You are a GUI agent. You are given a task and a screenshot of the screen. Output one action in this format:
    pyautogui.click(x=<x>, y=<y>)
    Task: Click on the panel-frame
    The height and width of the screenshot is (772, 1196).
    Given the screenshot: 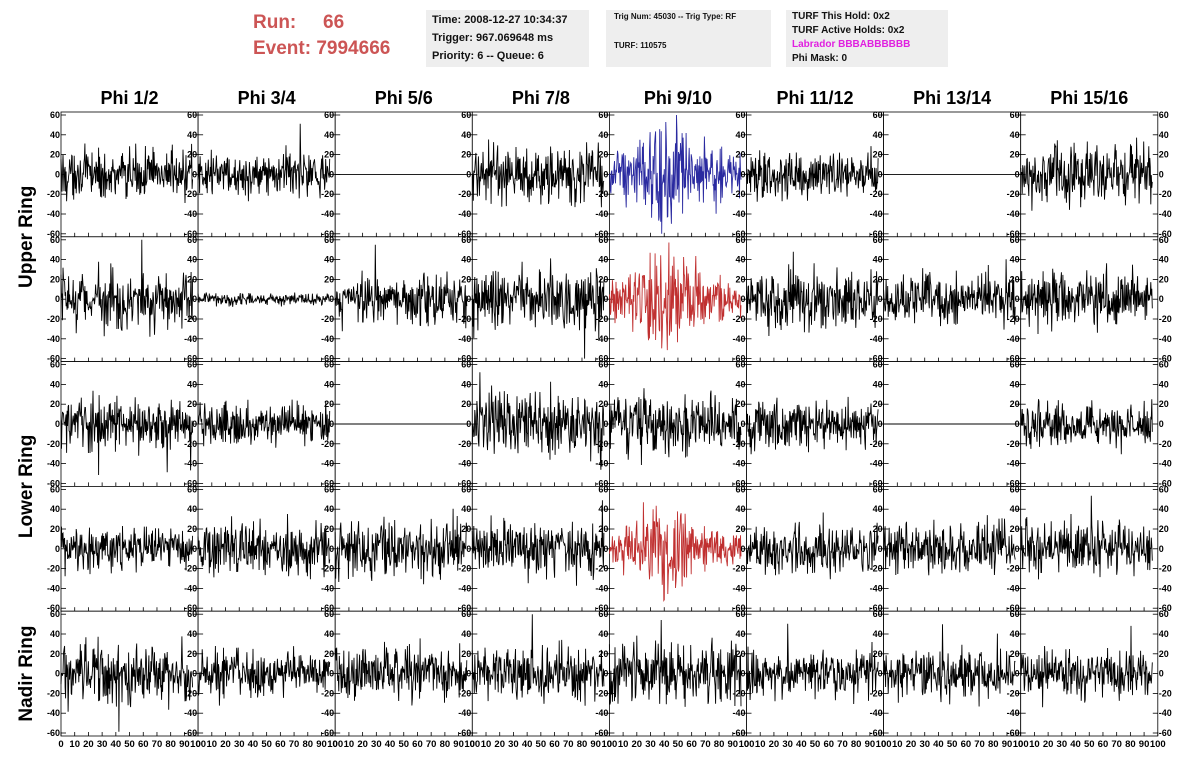 What is the action you would take?
    pyautogui.click(x=678, y=673)
    